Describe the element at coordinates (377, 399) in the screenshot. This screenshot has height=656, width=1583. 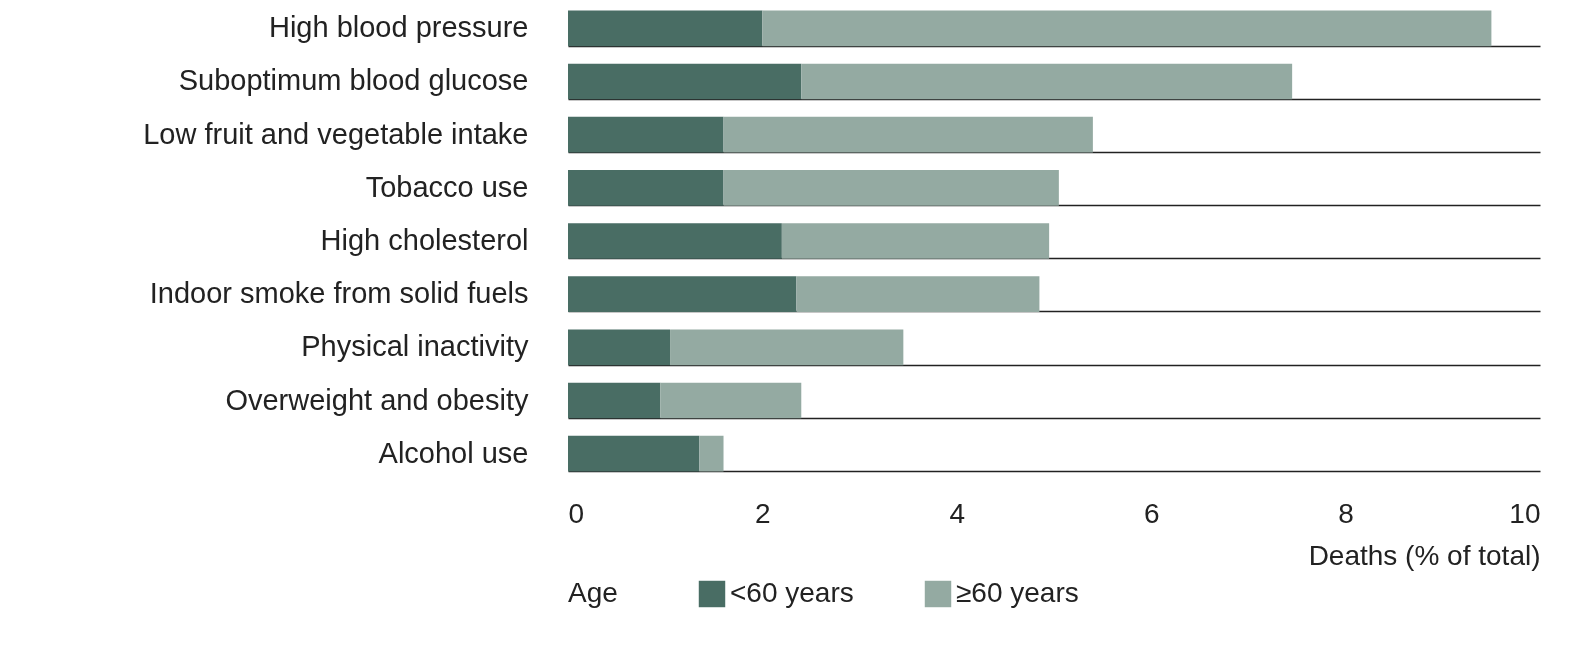
I see `y-tick-label: Overweight and obesity` at that location.